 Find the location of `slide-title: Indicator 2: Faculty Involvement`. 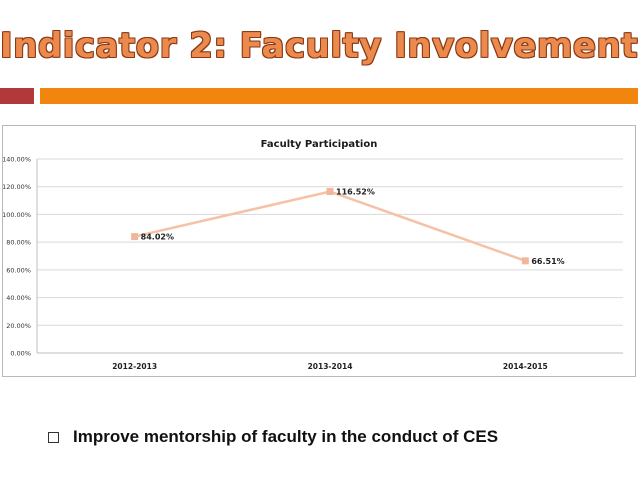

slide-title: Indicator 2: Faculty Involvement is located at coordinates (319, 46).